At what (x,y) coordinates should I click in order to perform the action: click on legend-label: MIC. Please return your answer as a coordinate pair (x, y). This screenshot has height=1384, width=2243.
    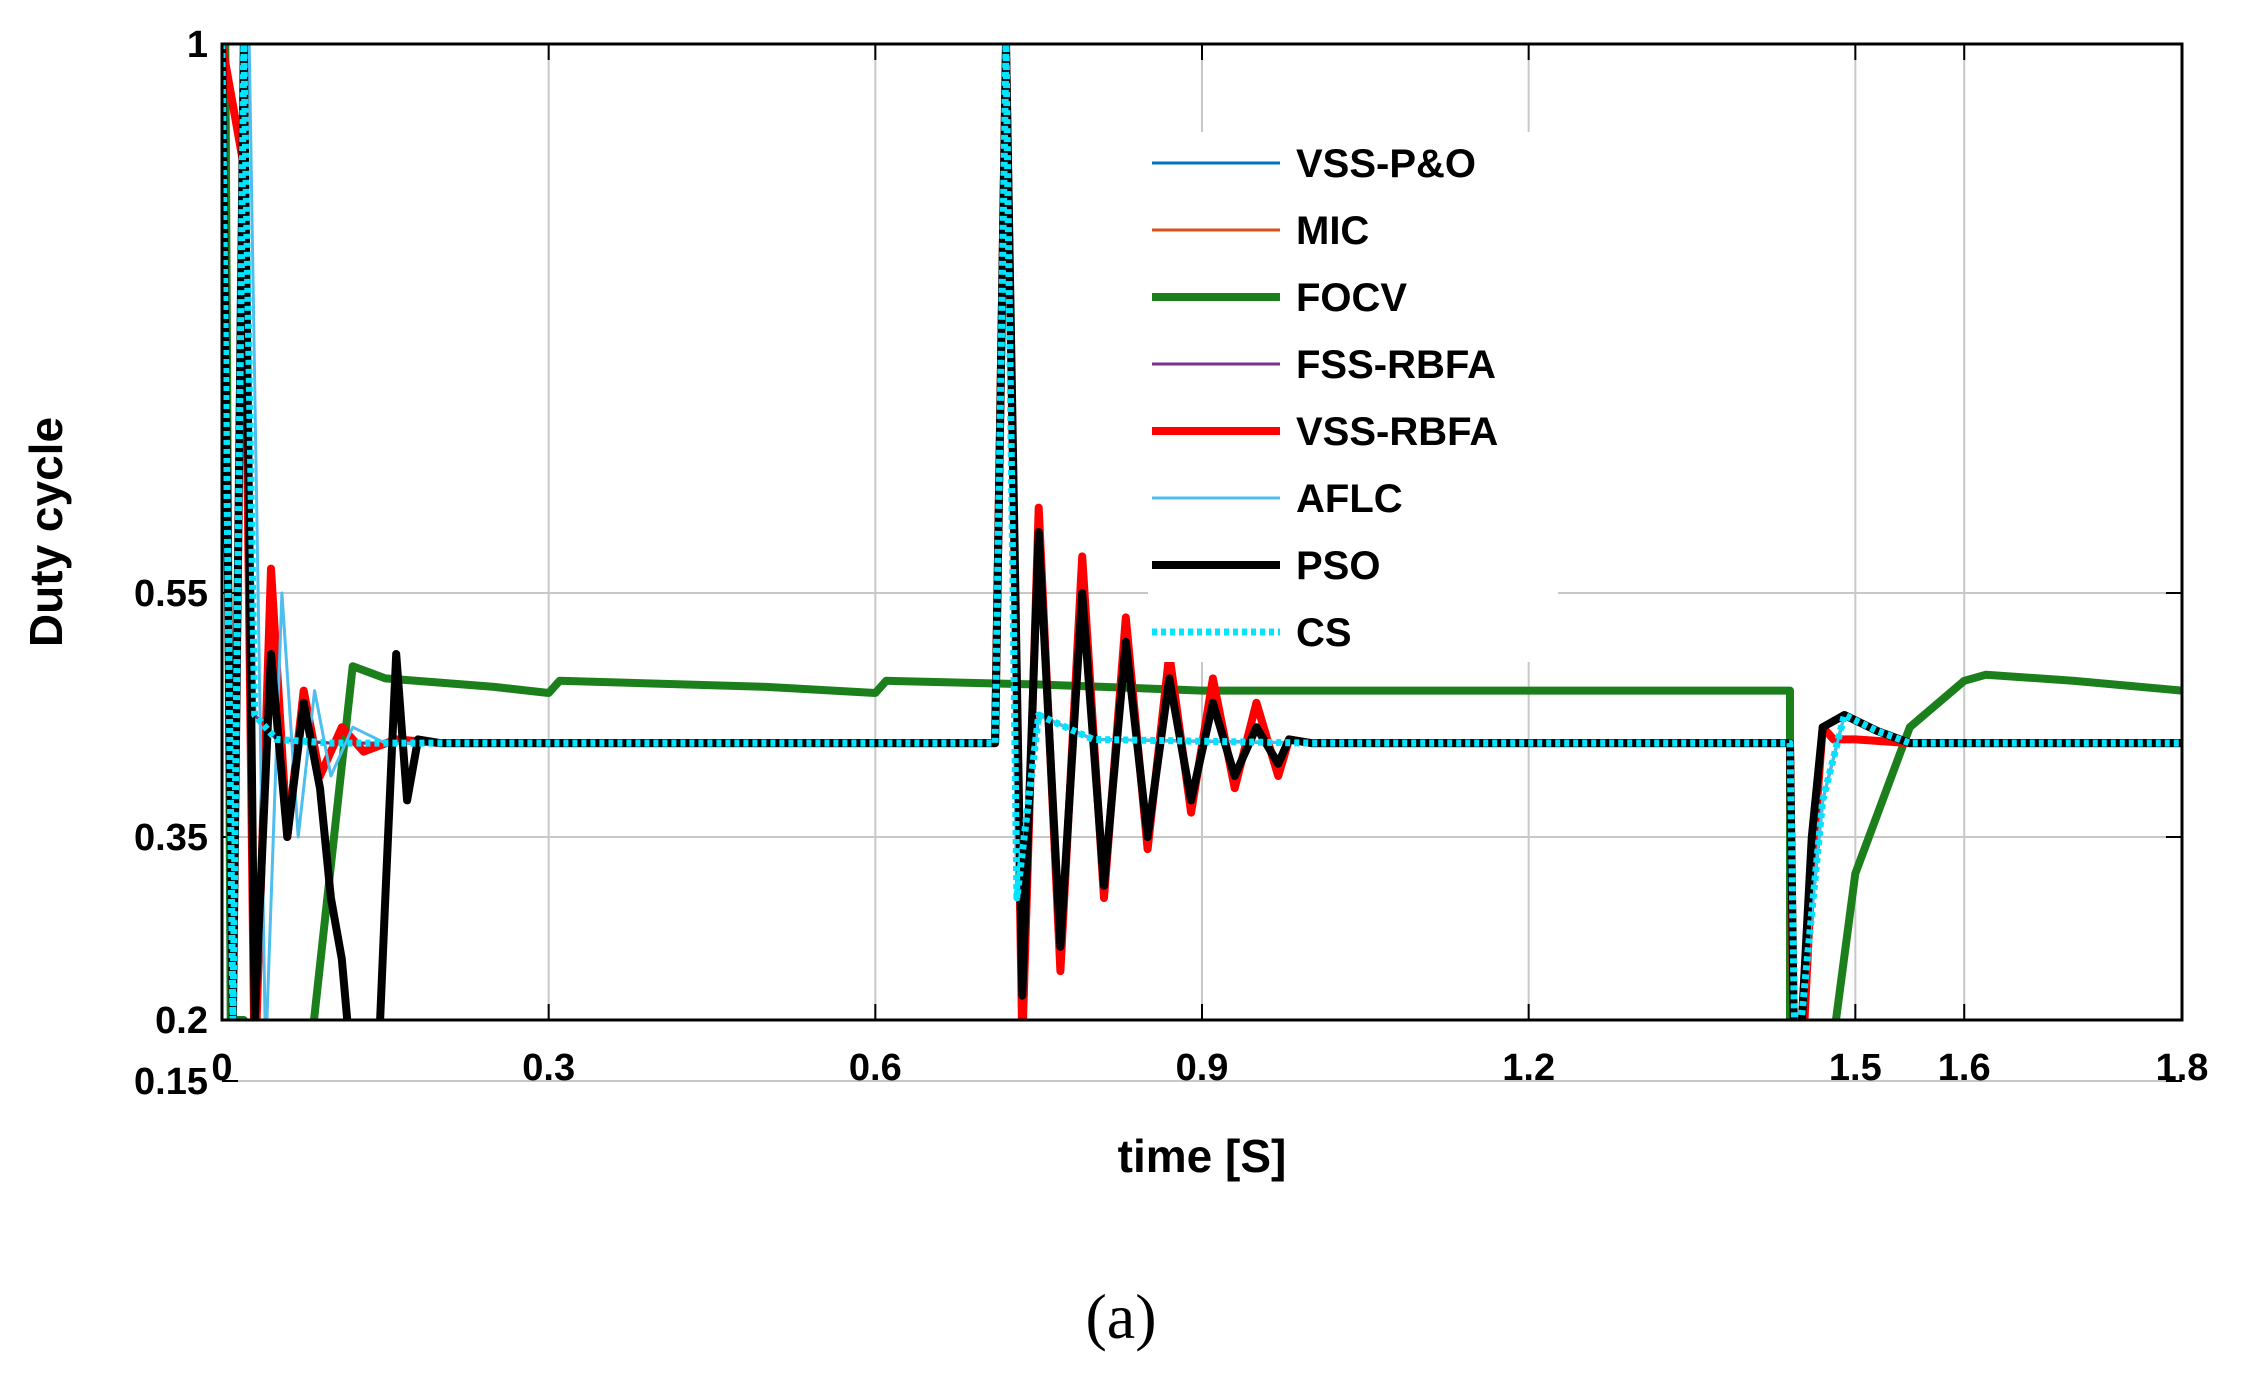
    Looking at the image, I should click on (1332, 231).